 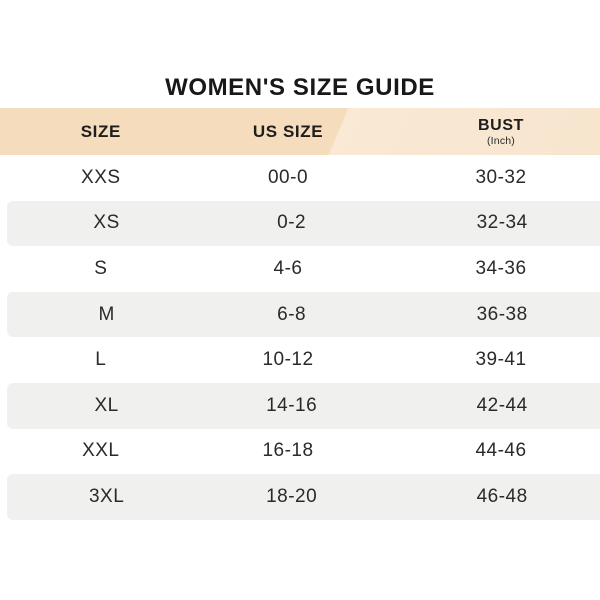 What do you see at coordinates (501, 140) in the screenshot?
I see `column-header-bust-unit: (Inch)` at bounding box center [501, 140].